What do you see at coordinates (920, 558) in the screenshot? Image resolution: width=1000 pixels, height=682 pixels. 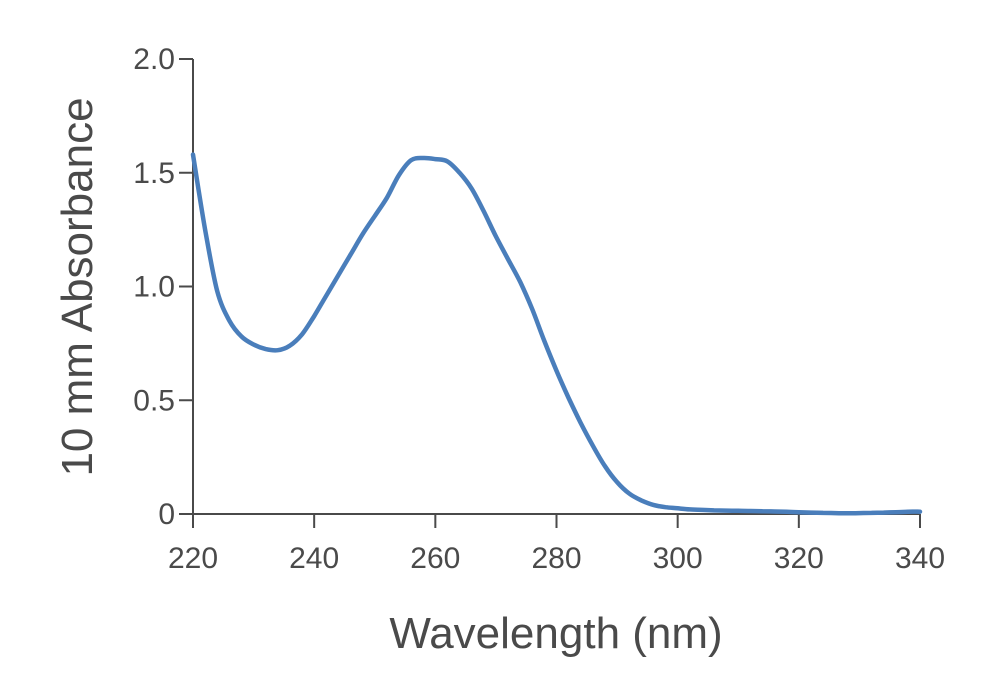 I see `x-tick-label: 340` at bounding box center [920, 558].